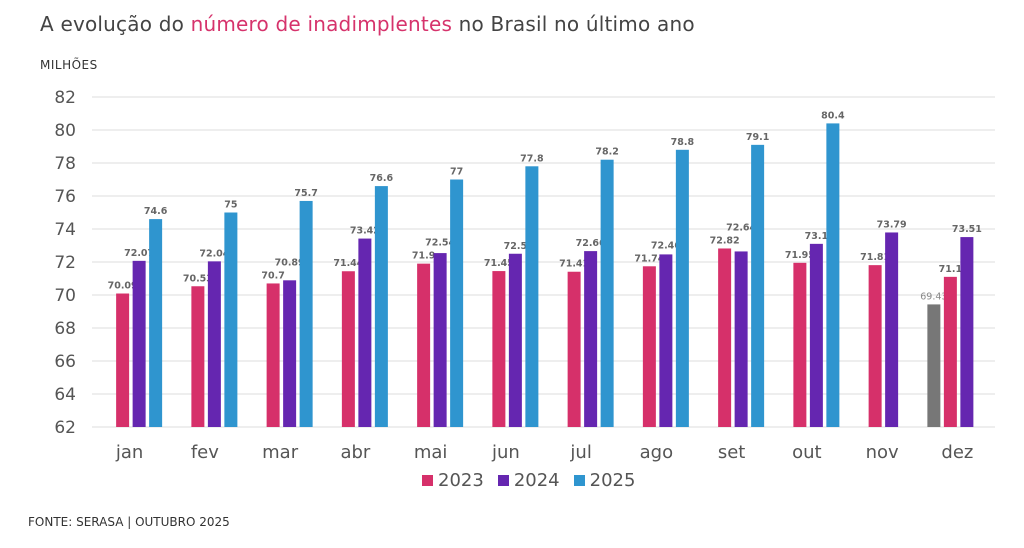 The height and width of the screenshot is (548, 1024). I want to click on data-label: 73.51, so click(967, 229).